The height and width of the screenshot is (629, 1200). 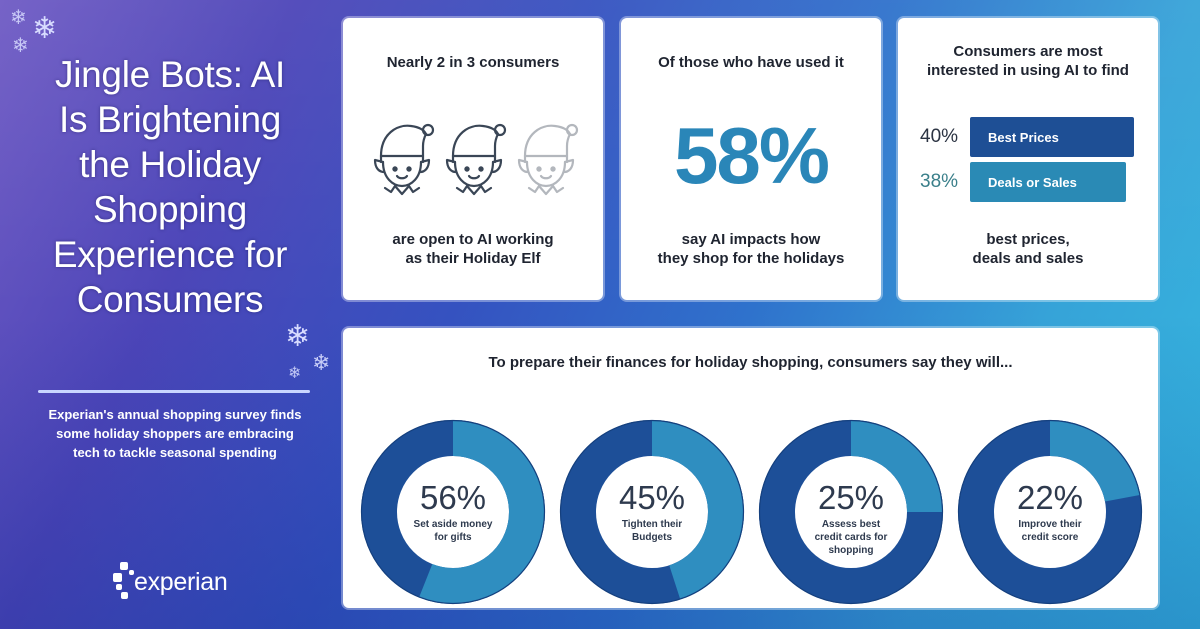 I want to click on footer-line: they shop for the holidays, so click(x=751, y=258).